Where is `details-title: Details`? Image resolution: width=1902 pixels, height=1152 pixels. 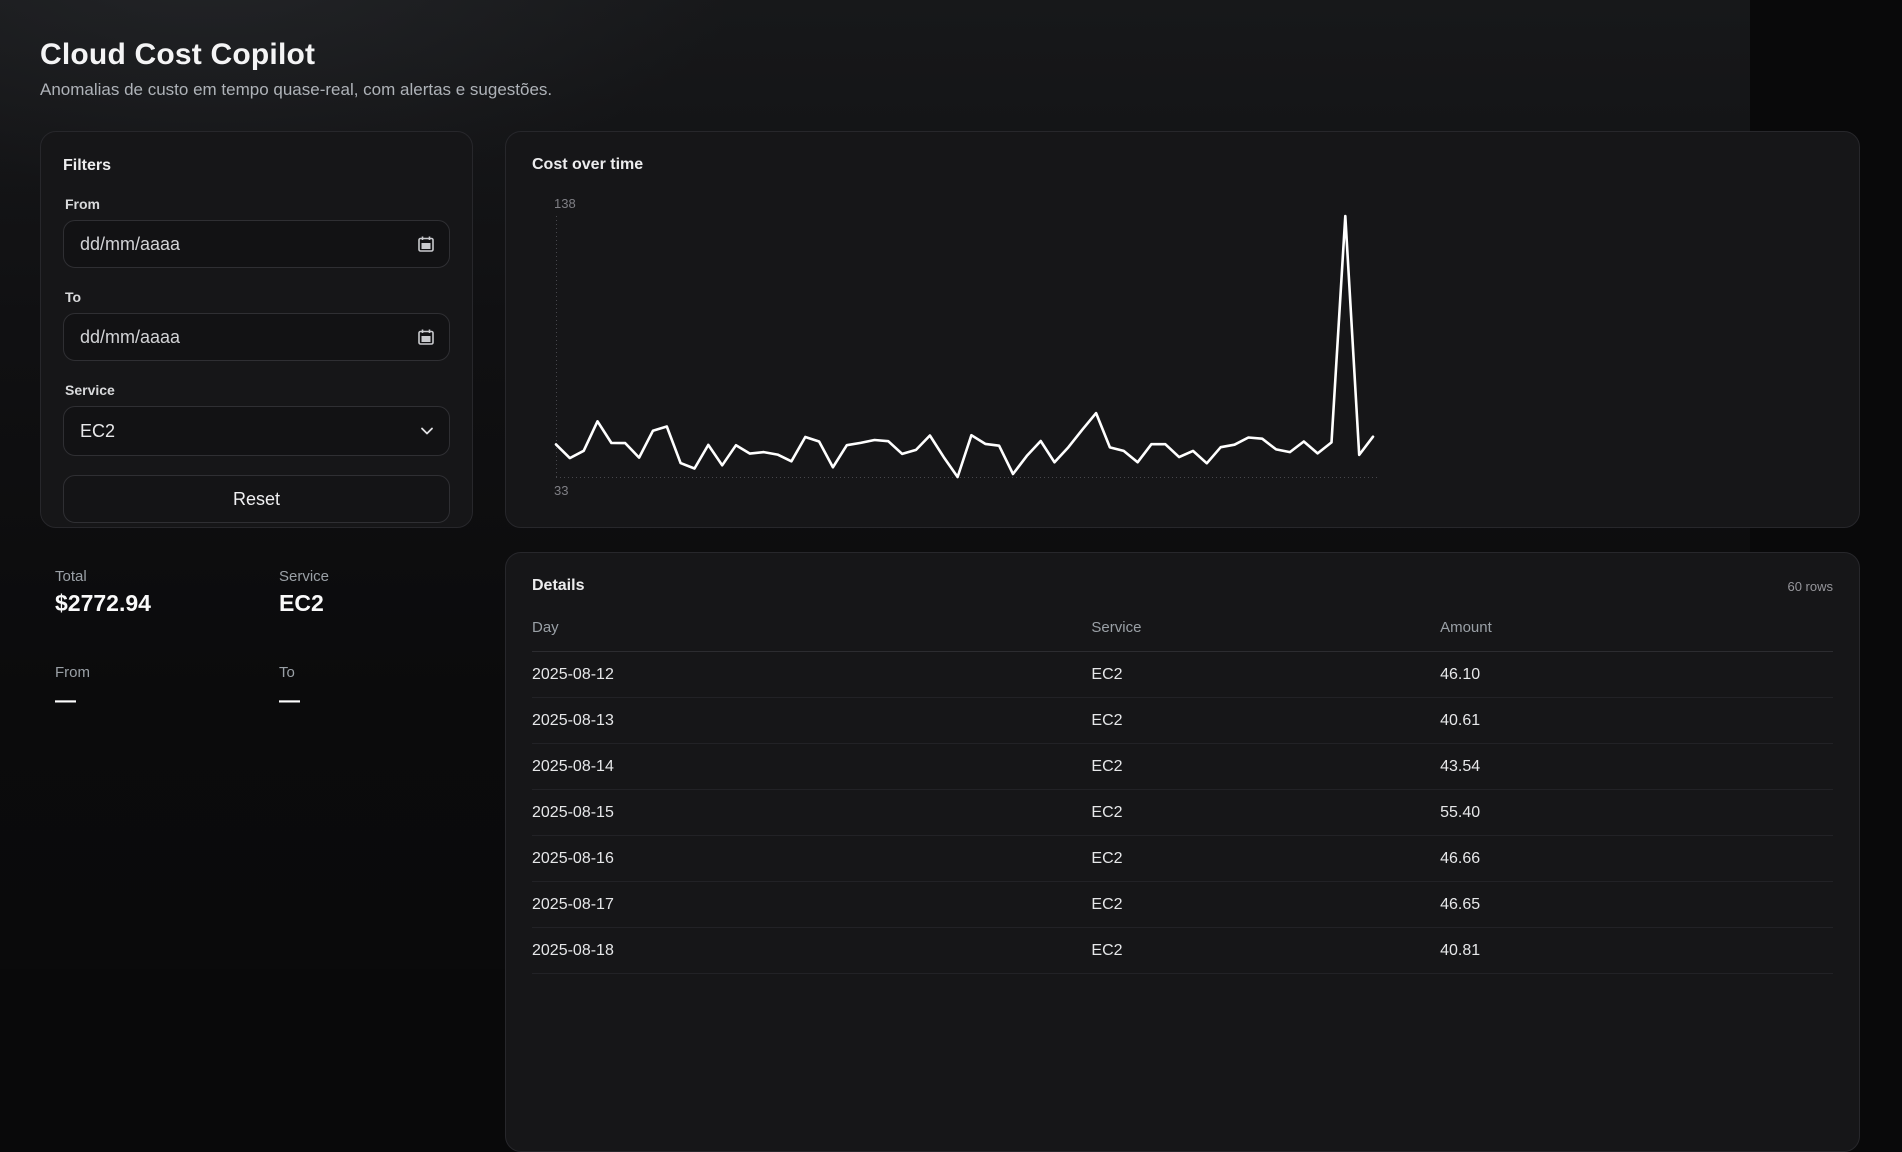
details-title: Details is located at coordinates (558, 585).